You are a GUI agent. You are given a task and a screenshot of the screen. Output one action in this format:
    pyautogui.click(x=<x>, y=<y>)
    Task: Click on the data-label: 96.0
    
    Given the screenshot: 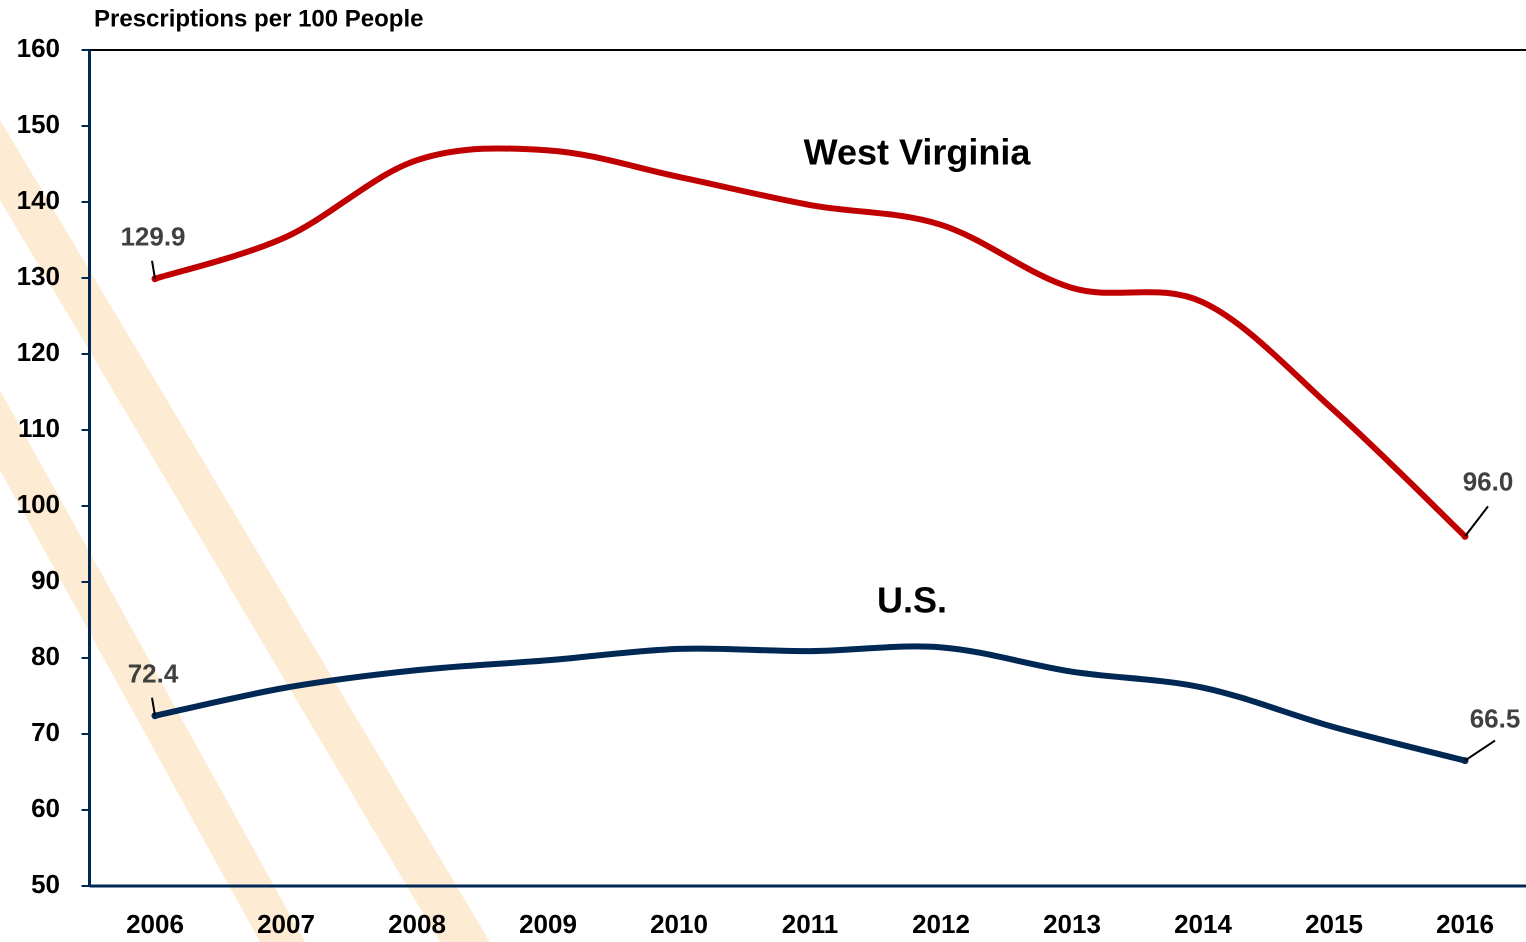 What is the action you would take?
    pyautogui.click(x=1488, y=481)
    